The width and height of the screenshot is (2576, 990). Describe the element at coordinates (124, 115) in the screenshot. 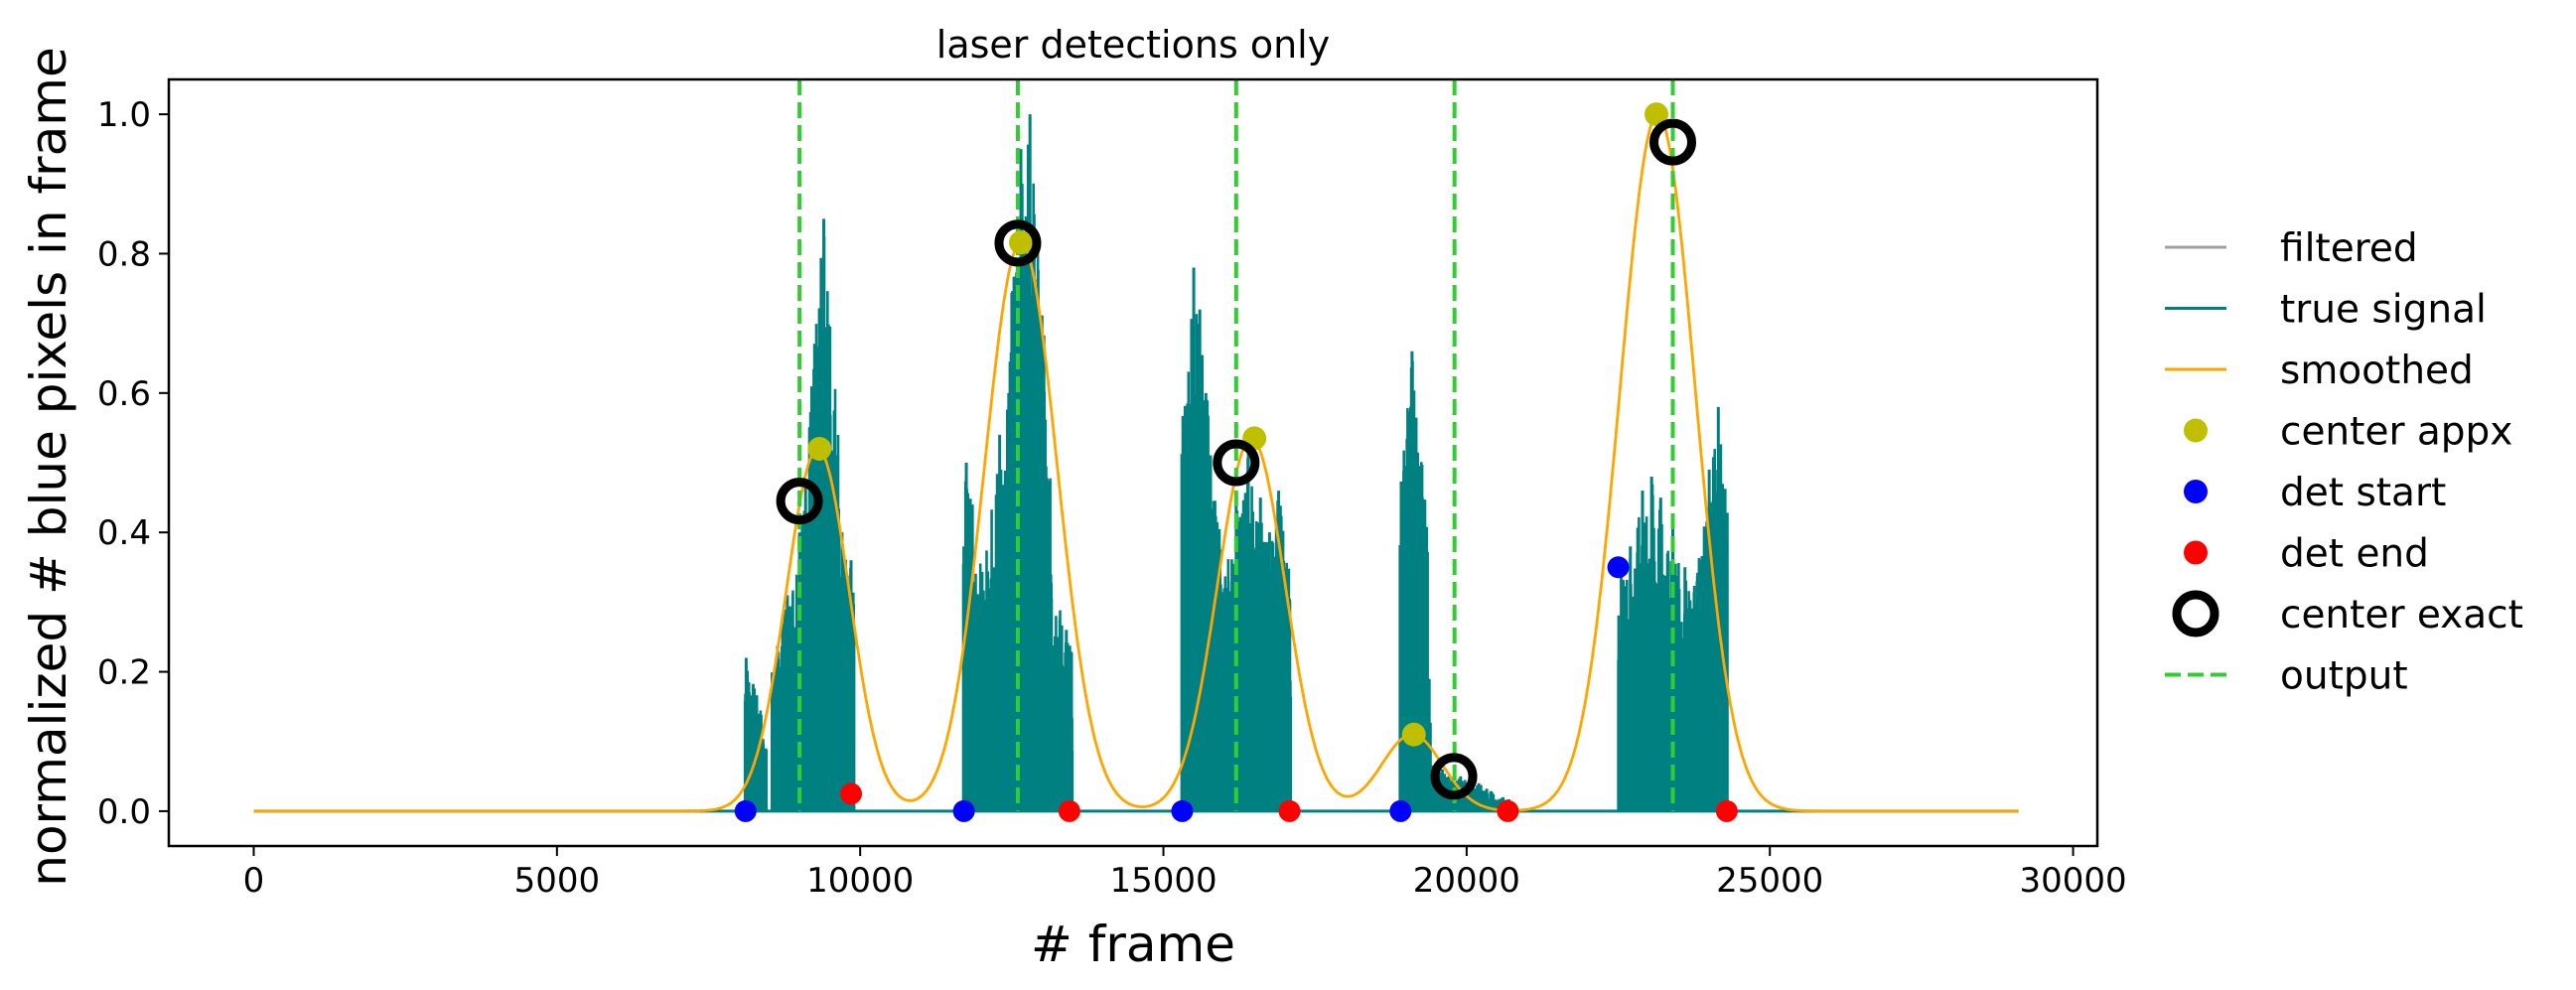

I see `y-tick-label: 1.0` at that location.